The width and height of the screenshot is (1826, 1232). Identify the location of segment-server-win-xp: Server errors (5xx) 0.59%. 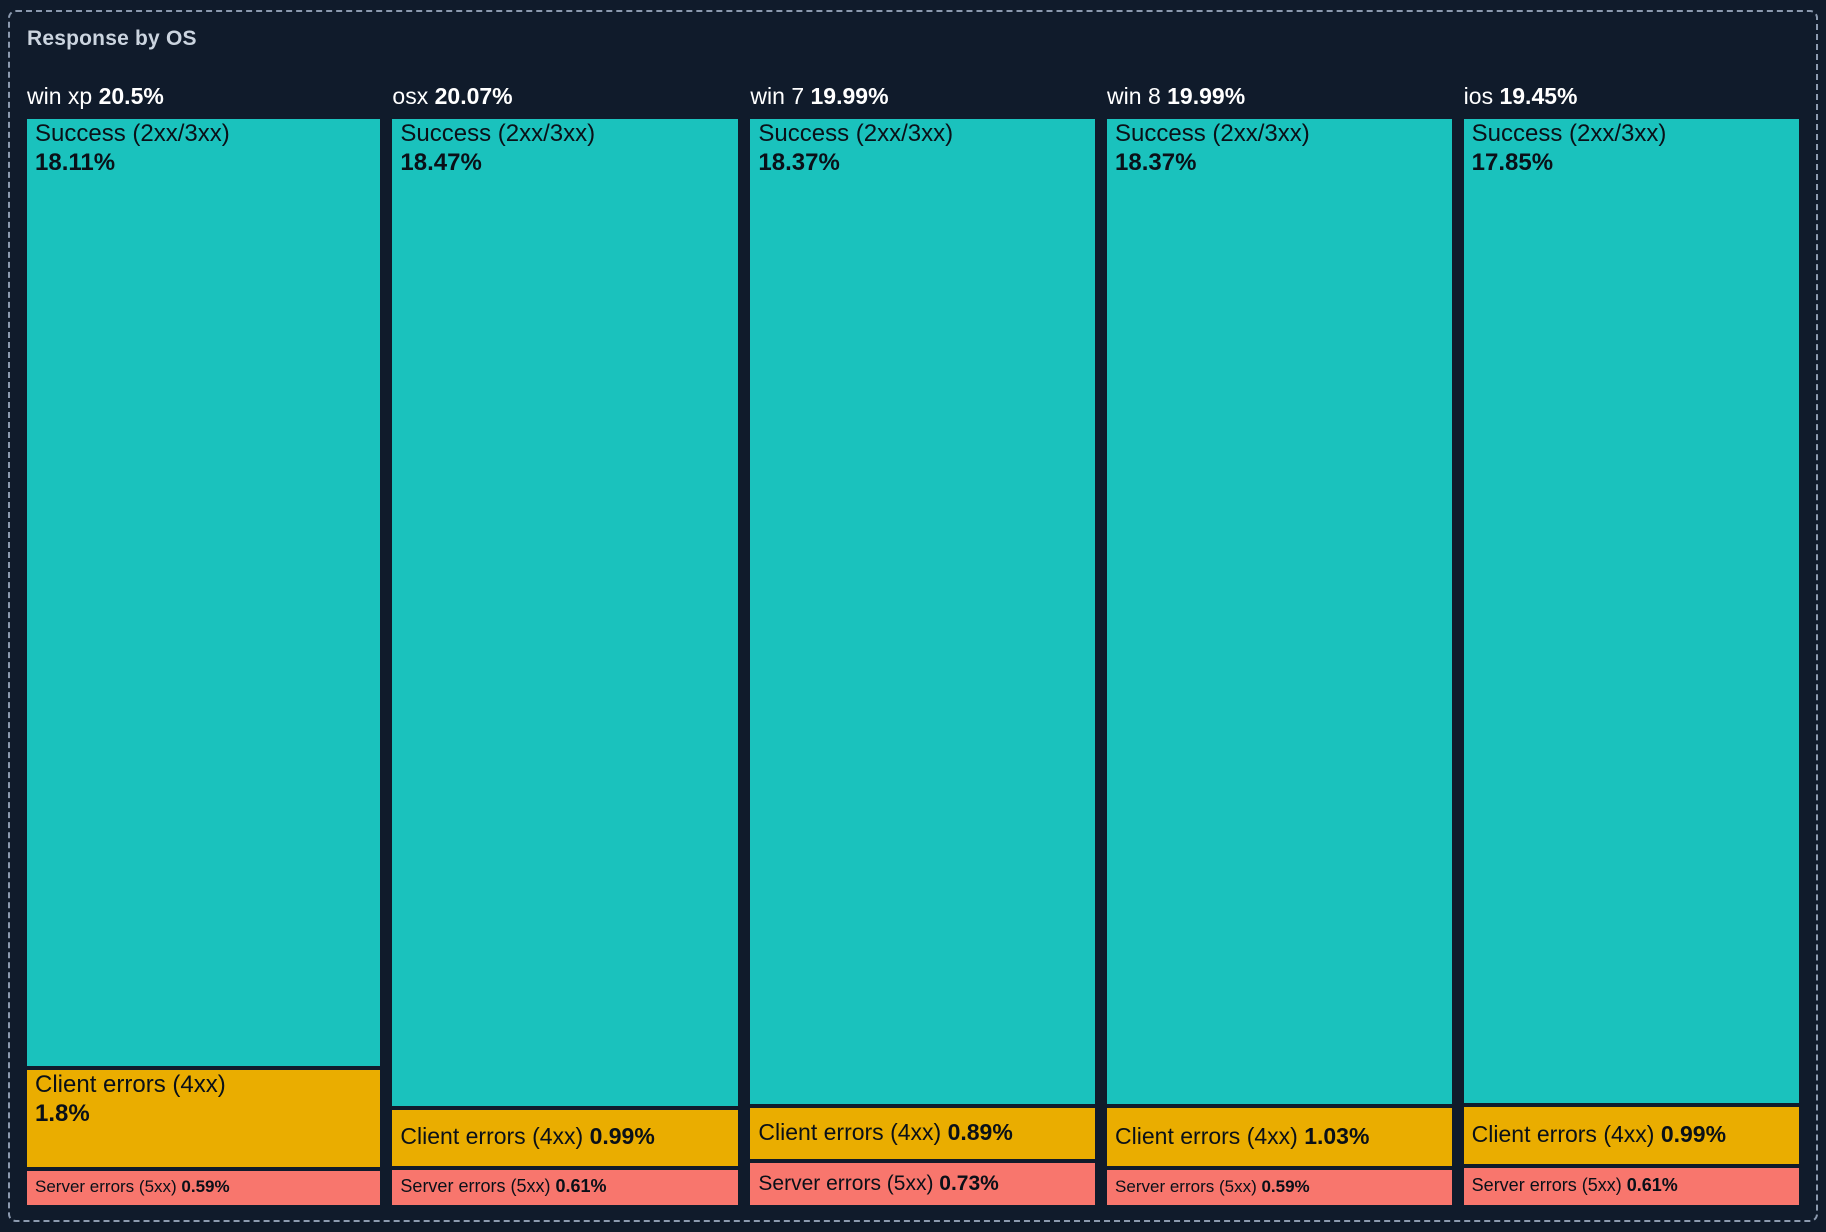
(204, 1188).